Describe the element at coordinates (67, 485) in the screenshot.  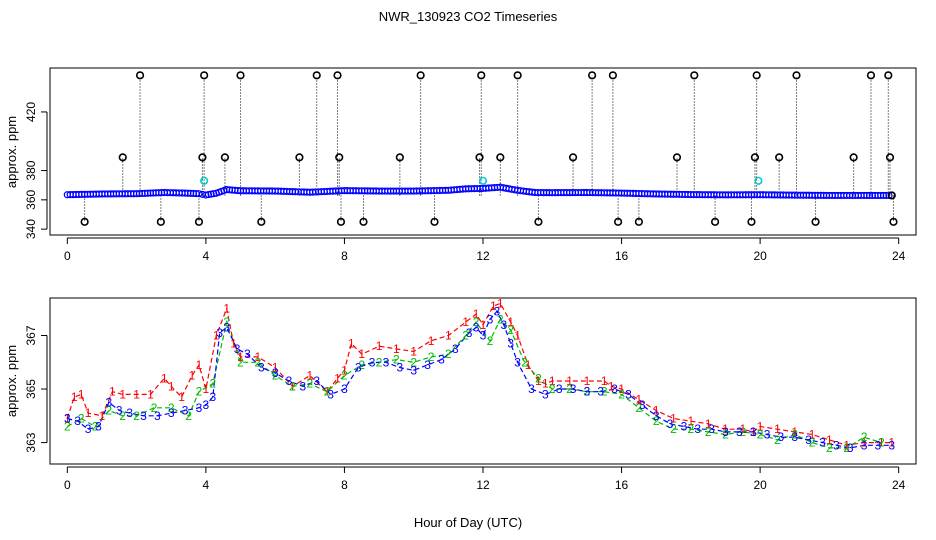
I see `bottom-x-tick-label: 0` at that location.